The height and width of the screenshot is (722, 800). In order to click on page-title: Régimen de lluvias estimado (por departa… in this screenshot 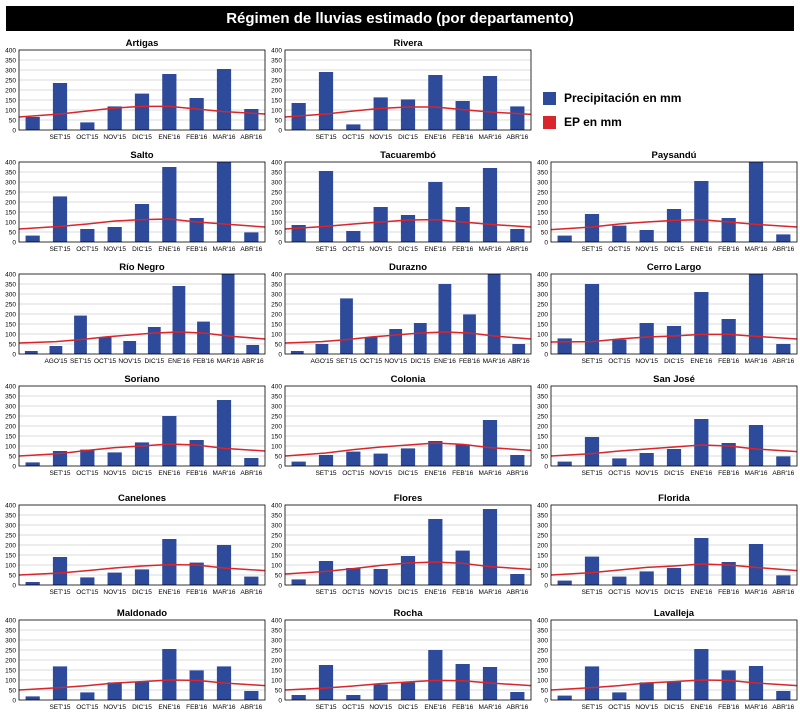, I will do `click(400, 18)`.